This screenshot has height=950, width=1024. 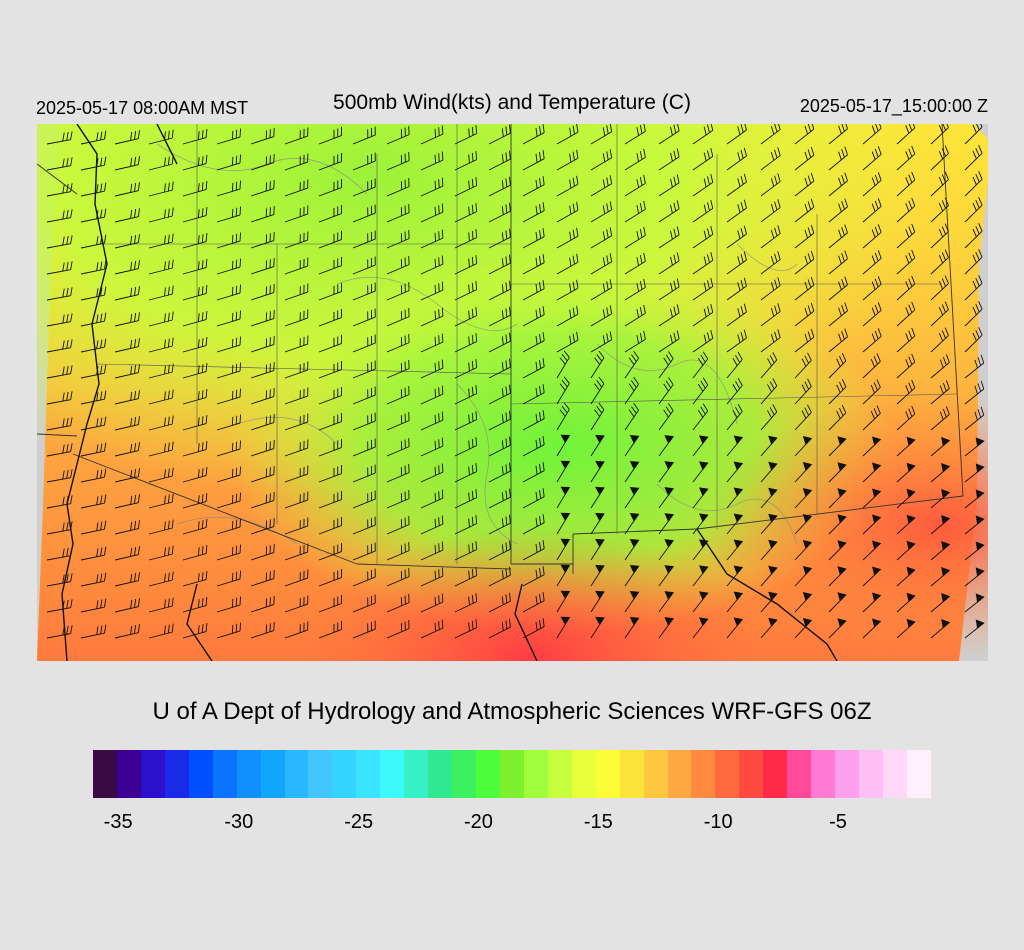 I want to click on colorbar-tick-label: -15, so click(x=598, y=822).